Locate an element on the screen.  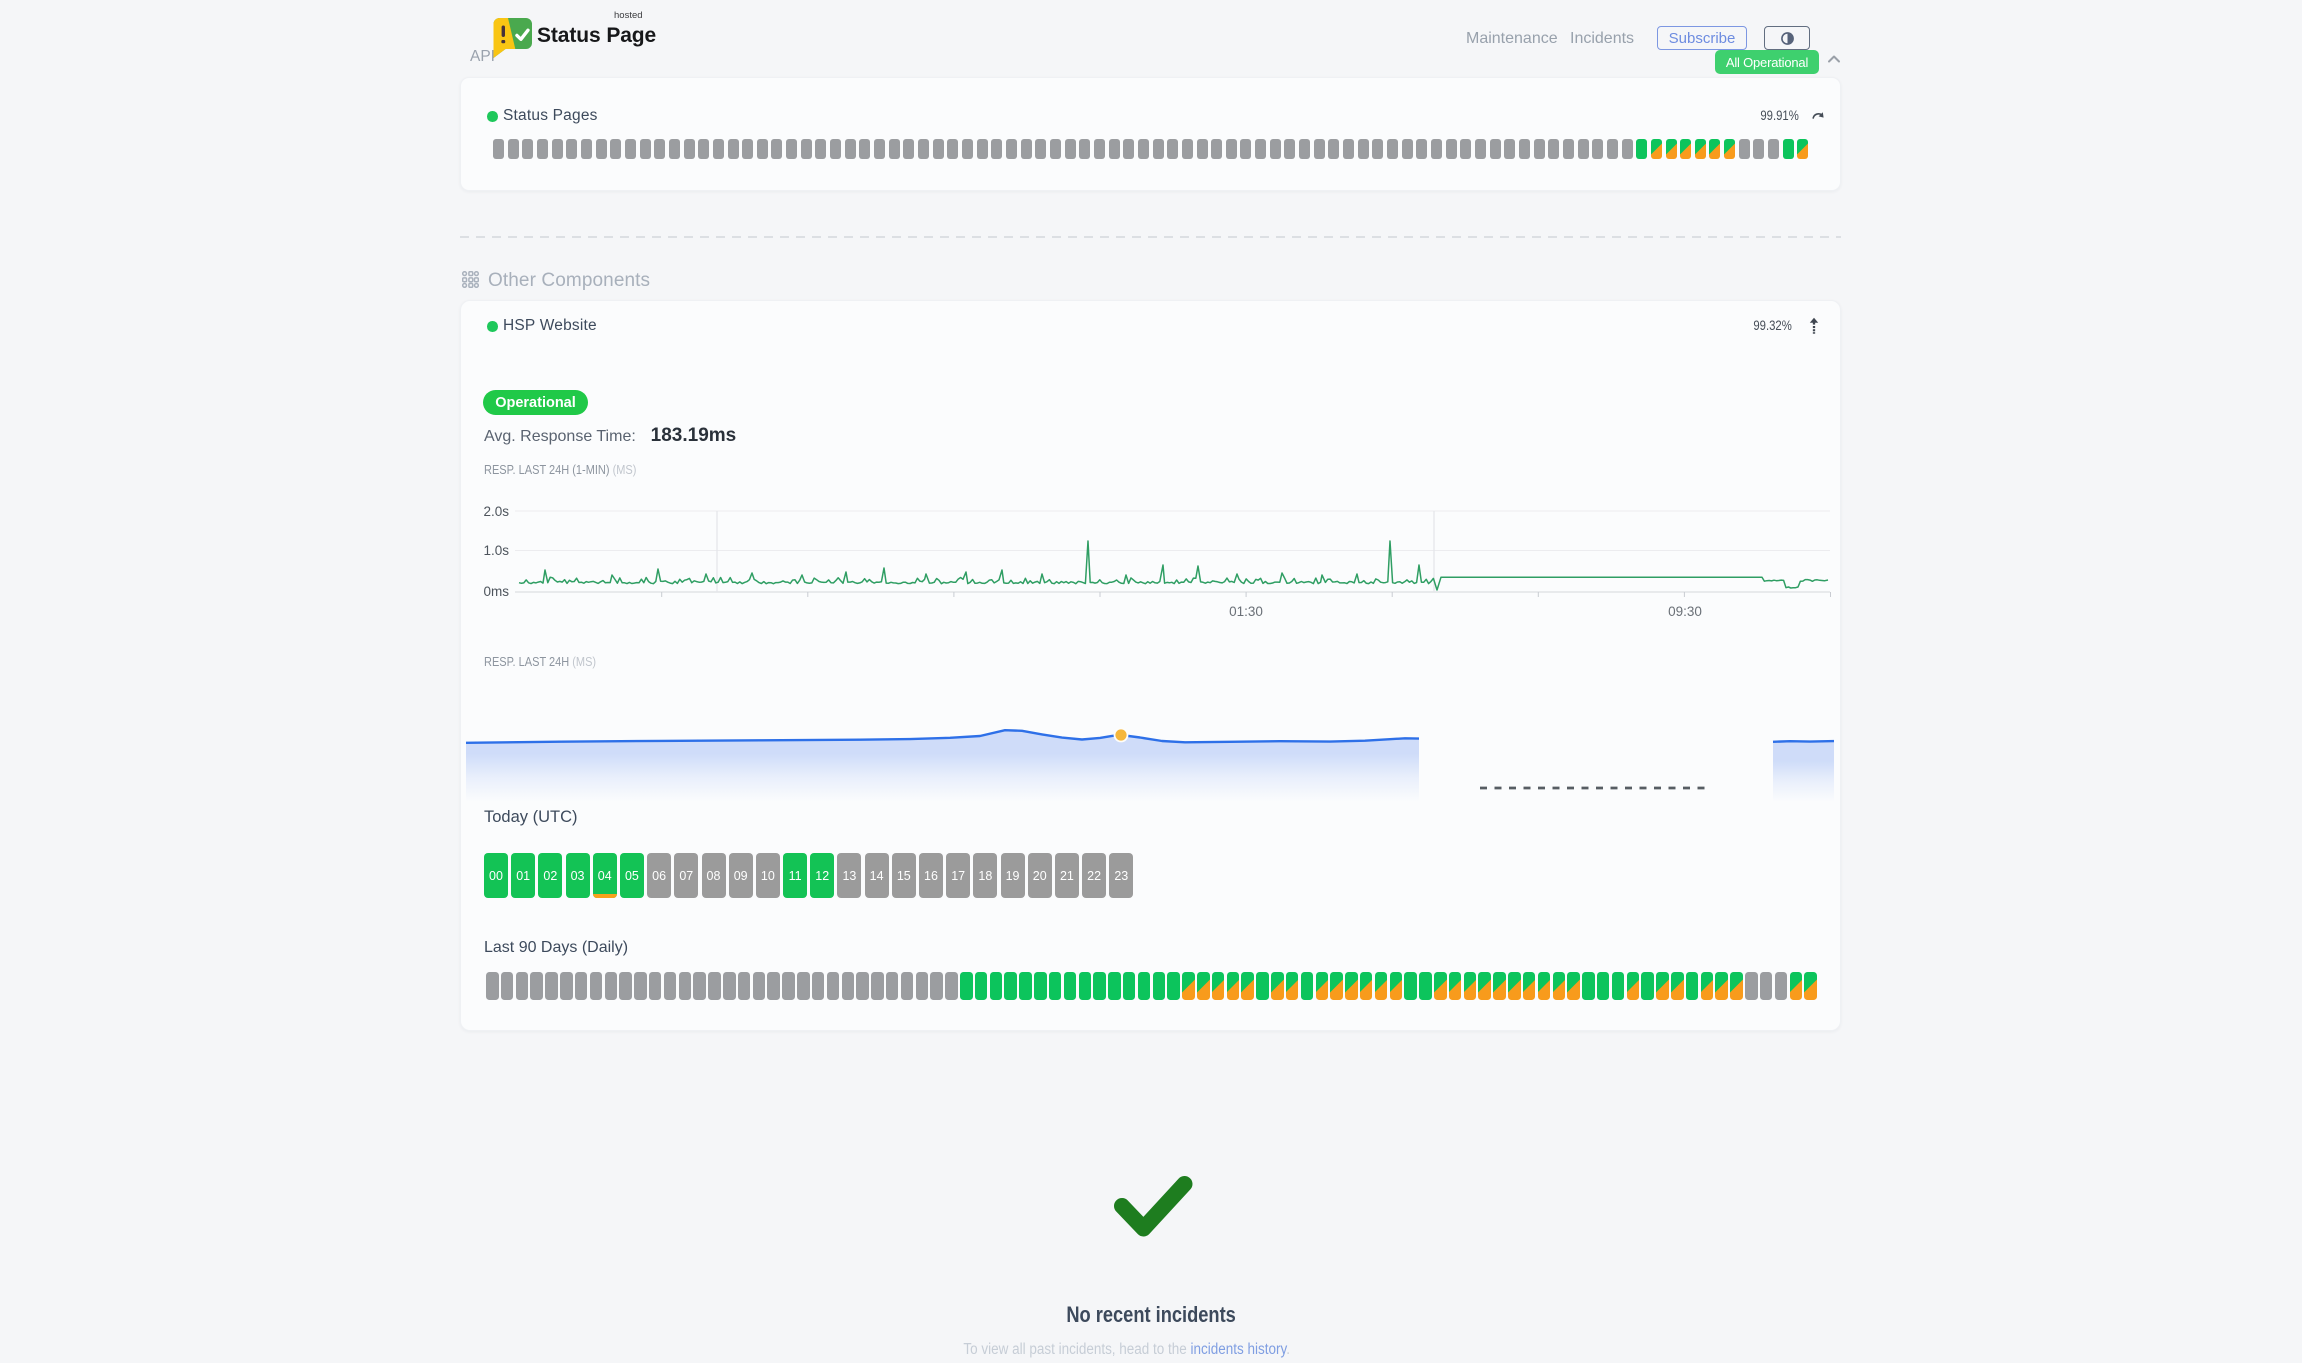
svg-text: 09:30 is located at coordinates (1685, 611).